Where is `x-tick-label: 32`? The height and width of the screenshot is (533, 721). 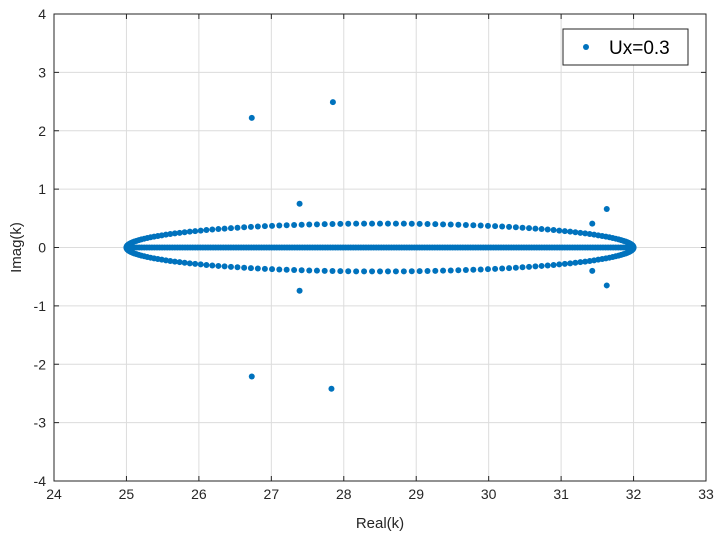
x-tick-label: 32 is located at coordinates (634, 494).